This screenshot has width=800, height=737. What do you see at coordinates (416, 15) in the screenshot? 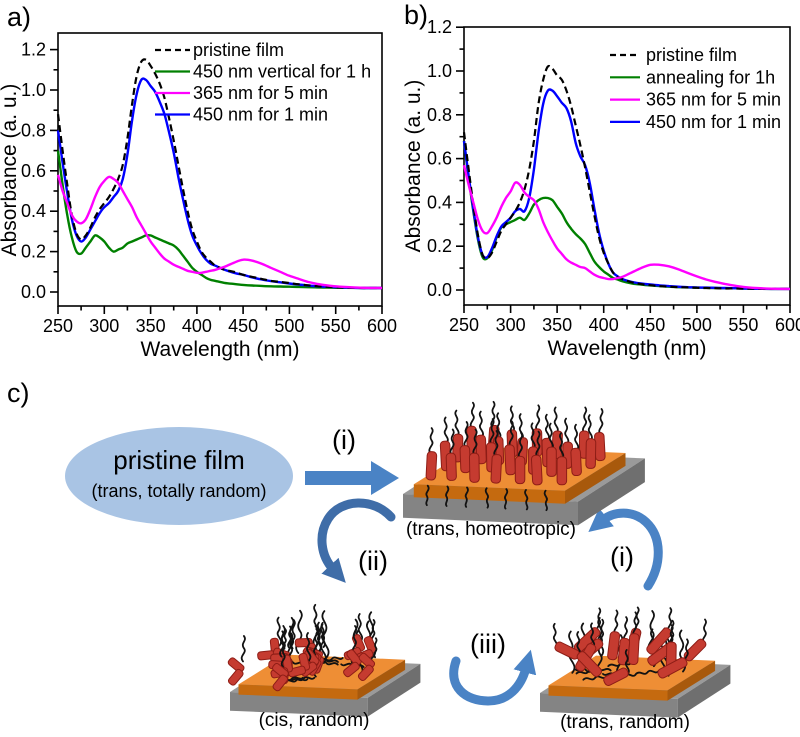
I see `panel-b-letter: b)` at bounding box center [416, 15].